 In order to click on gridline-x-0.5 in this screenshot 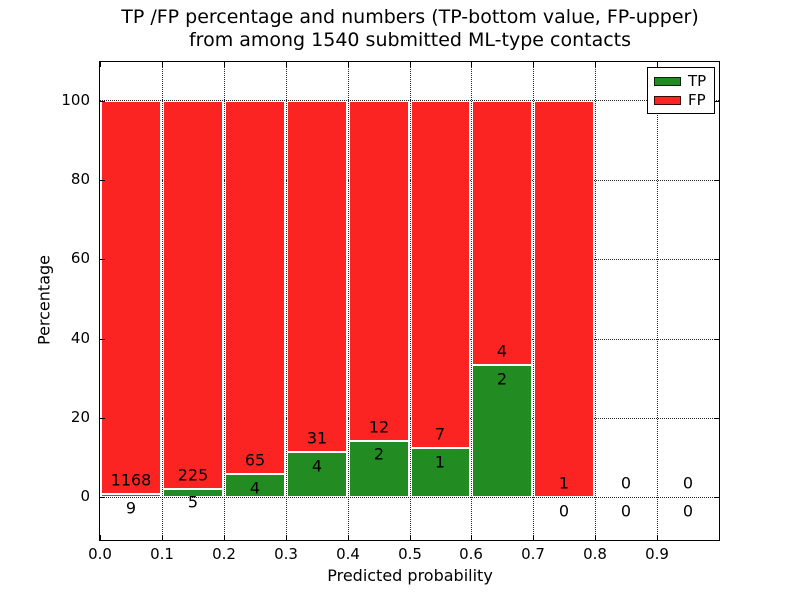, I will do `click(410, 301)`.